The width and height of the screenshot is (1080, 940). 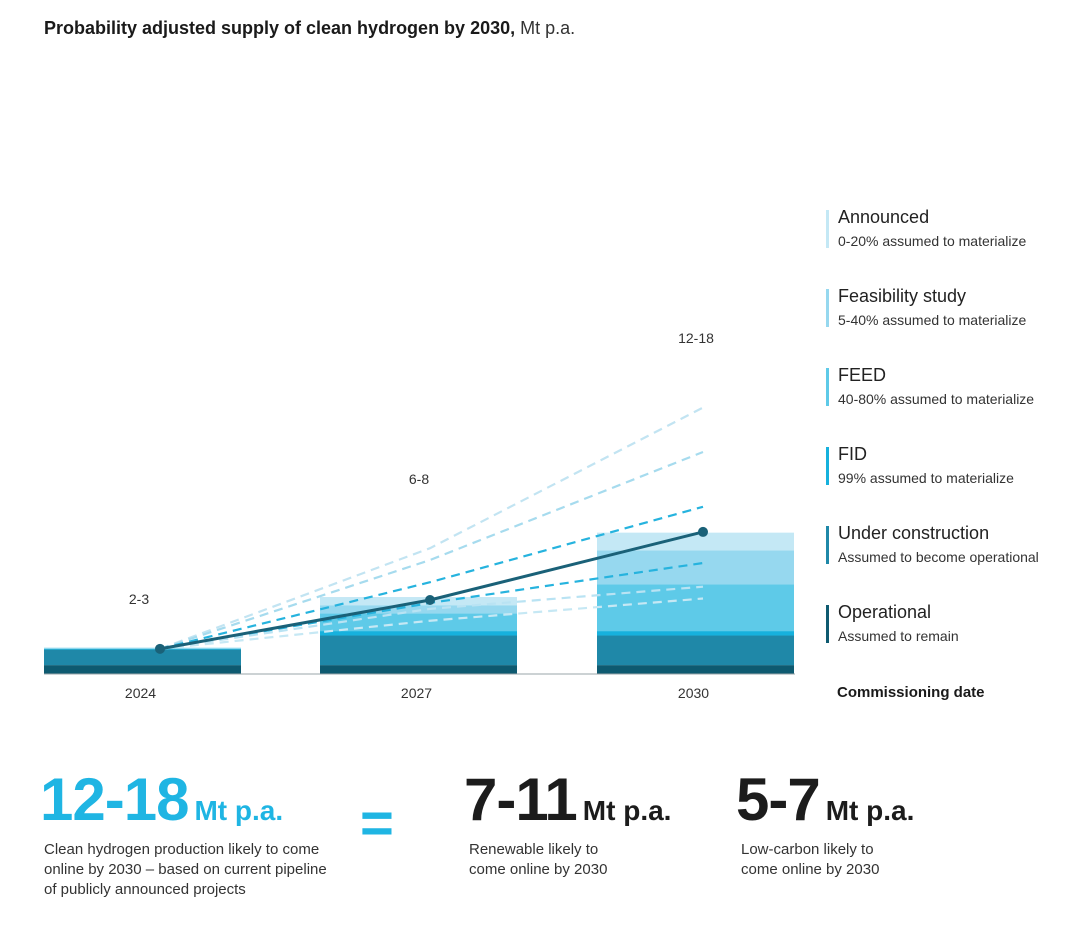 I want to click on legend-item-operational: Operational Assumed to remain, so click(x=951, y=640).